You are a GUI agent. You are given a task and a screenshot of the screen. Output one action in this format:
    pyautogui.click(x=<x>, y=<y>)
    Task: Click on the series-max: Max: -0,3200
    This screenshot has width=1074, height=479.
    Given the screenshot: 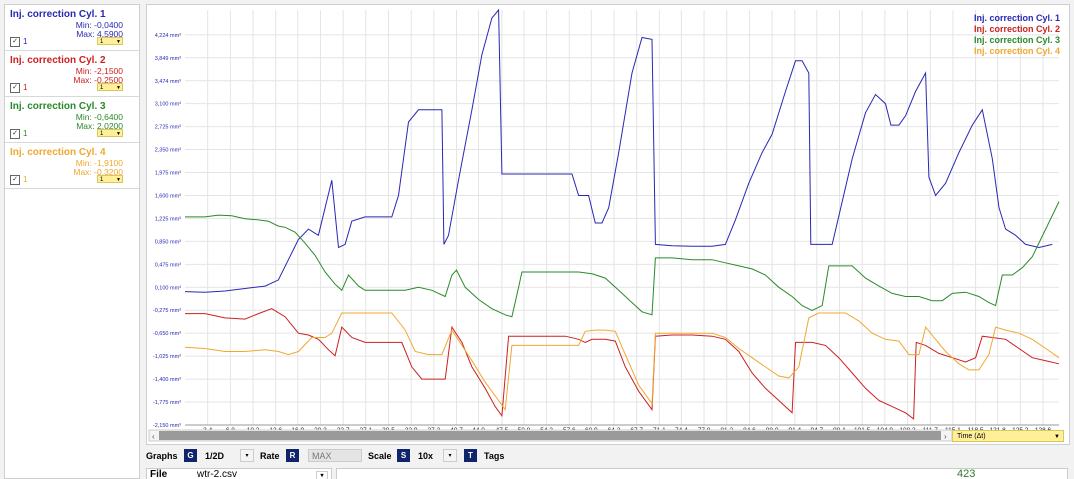 What is the action you would take?
    pyautogui.click(x=98, y=172)
    